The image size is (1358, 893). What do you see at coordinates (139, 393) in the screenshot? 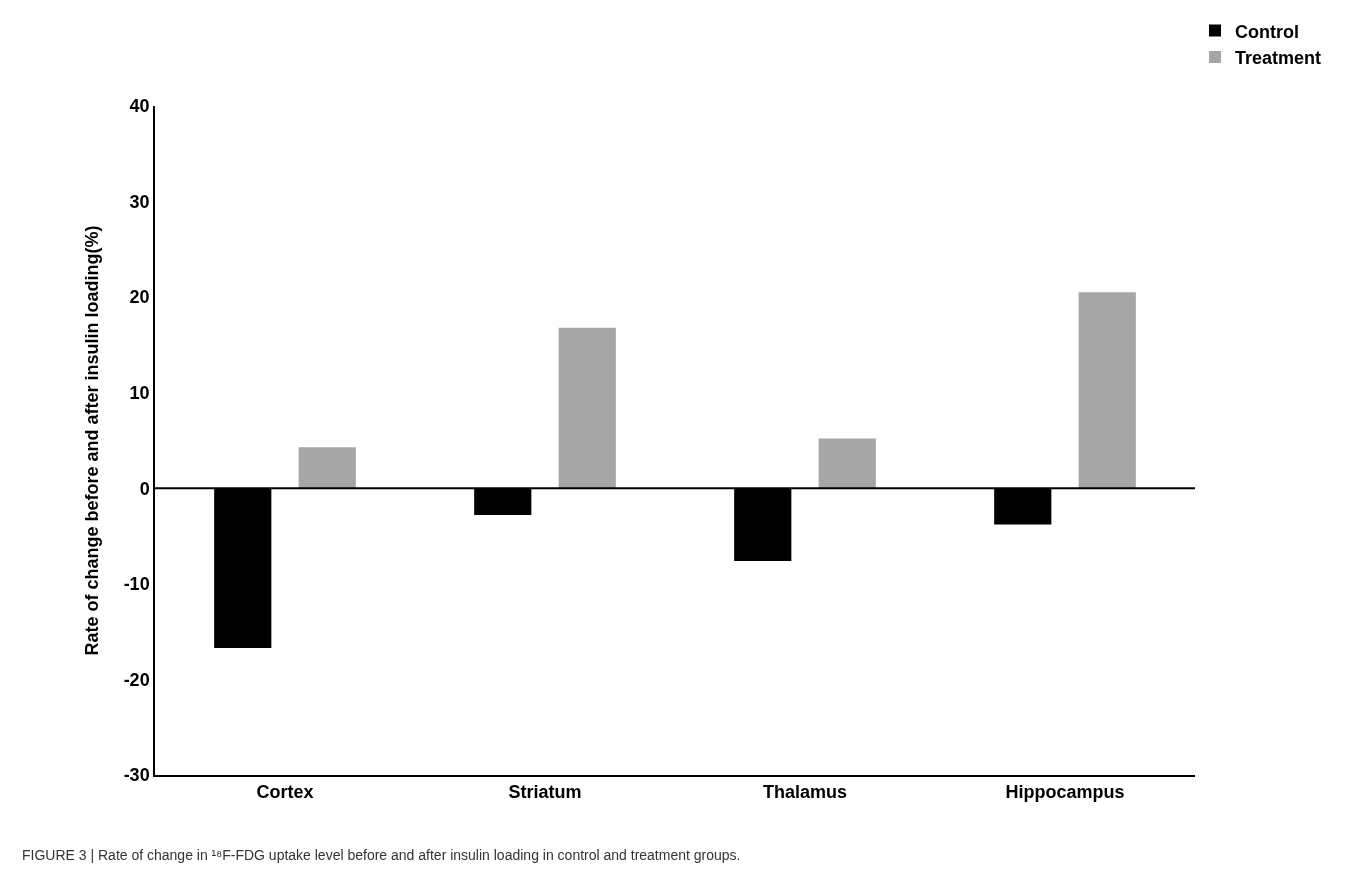
I see `y-tick-label: 10` at bounding box center [139, 393].